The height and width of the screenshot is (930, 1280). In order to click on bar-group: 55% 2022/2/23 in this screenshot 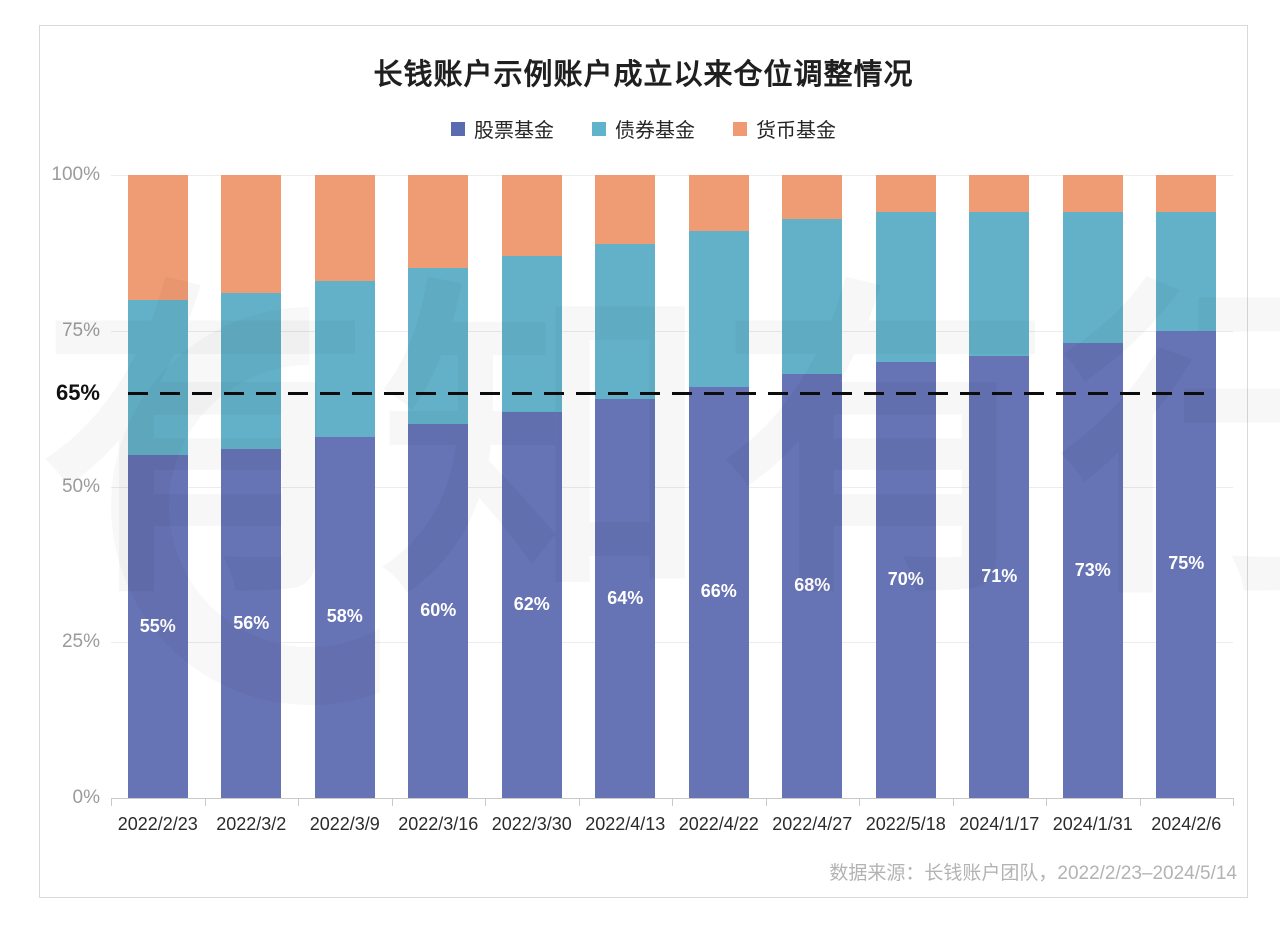, I will do `click(158, 504)`.